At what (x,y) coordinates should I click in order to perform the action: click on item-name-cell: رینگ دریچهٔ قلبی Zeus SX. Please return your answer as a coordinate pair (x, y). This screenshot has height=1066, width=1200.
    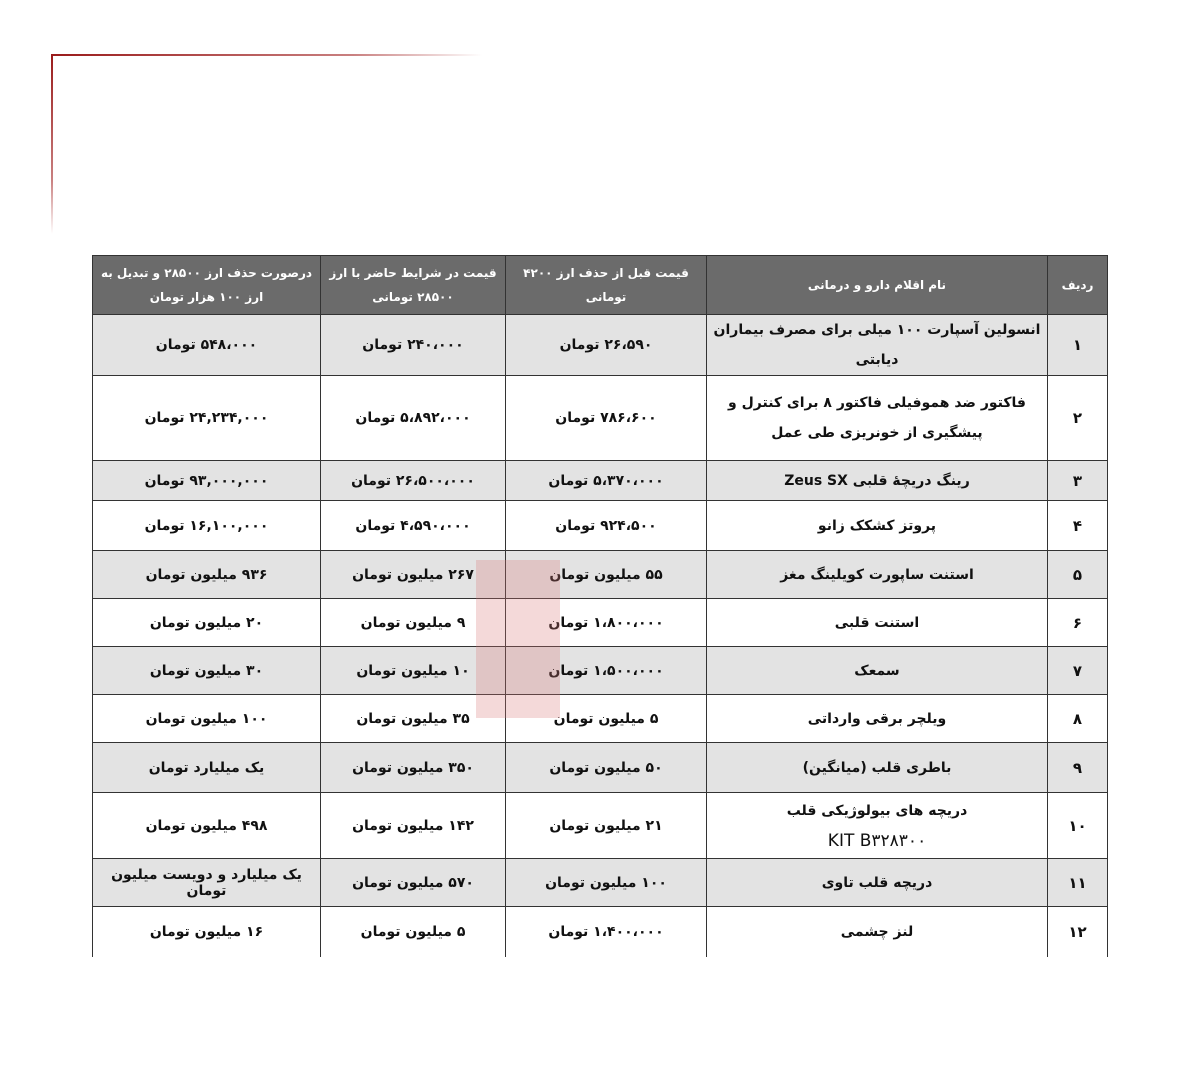
    Looking at the image, I should click on (877, 480).